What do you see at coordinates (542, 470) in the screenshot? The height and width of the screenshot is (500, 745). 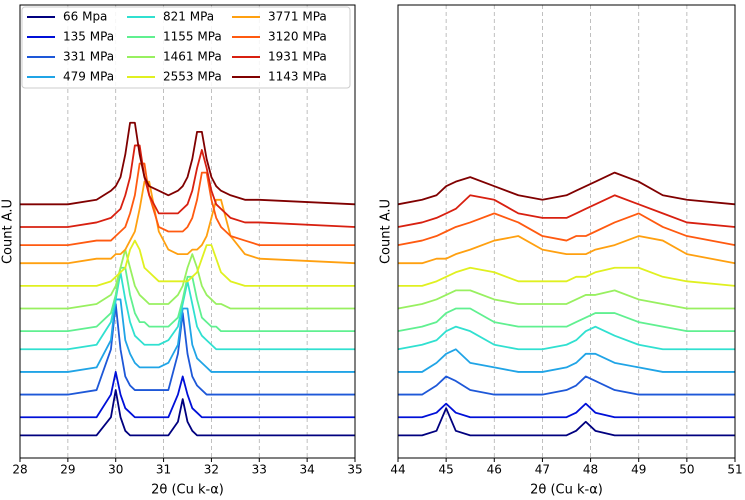 I see `x-tick-label: 47` at bounding box center [542, 470].